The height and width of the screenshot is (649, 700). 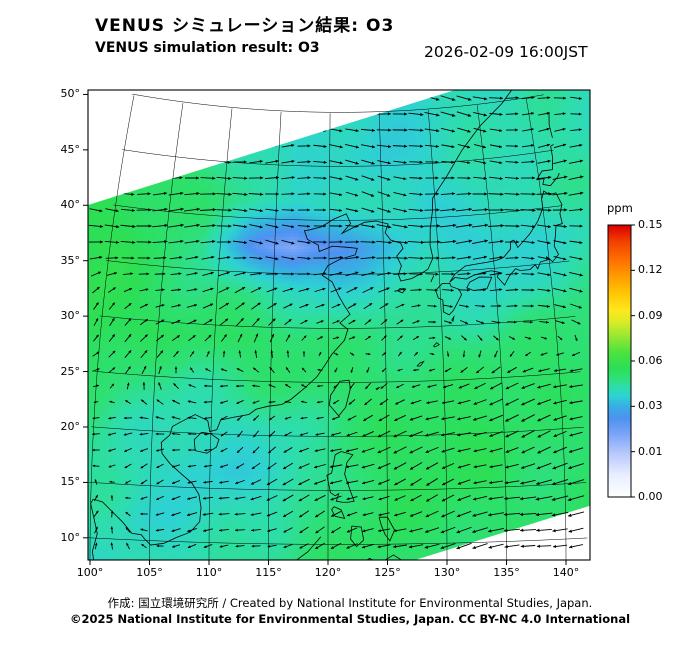 I want to click on title-english: VENUS simulation result: O3, so click(x=207, y=48).